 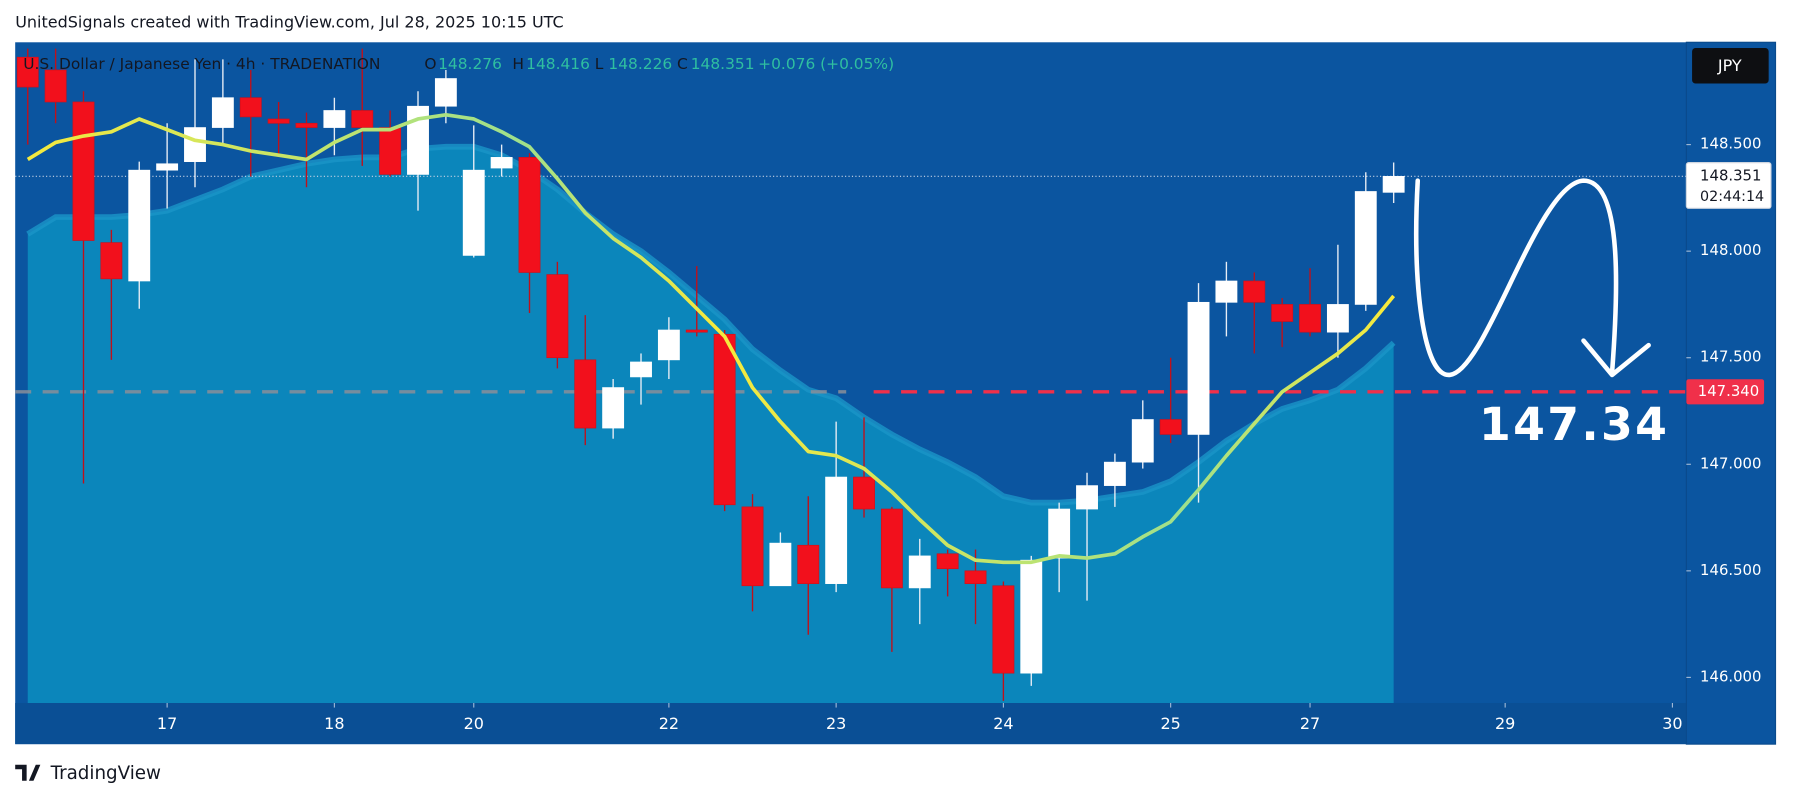 I want to click on time-axis, so click(x=851, y=723).